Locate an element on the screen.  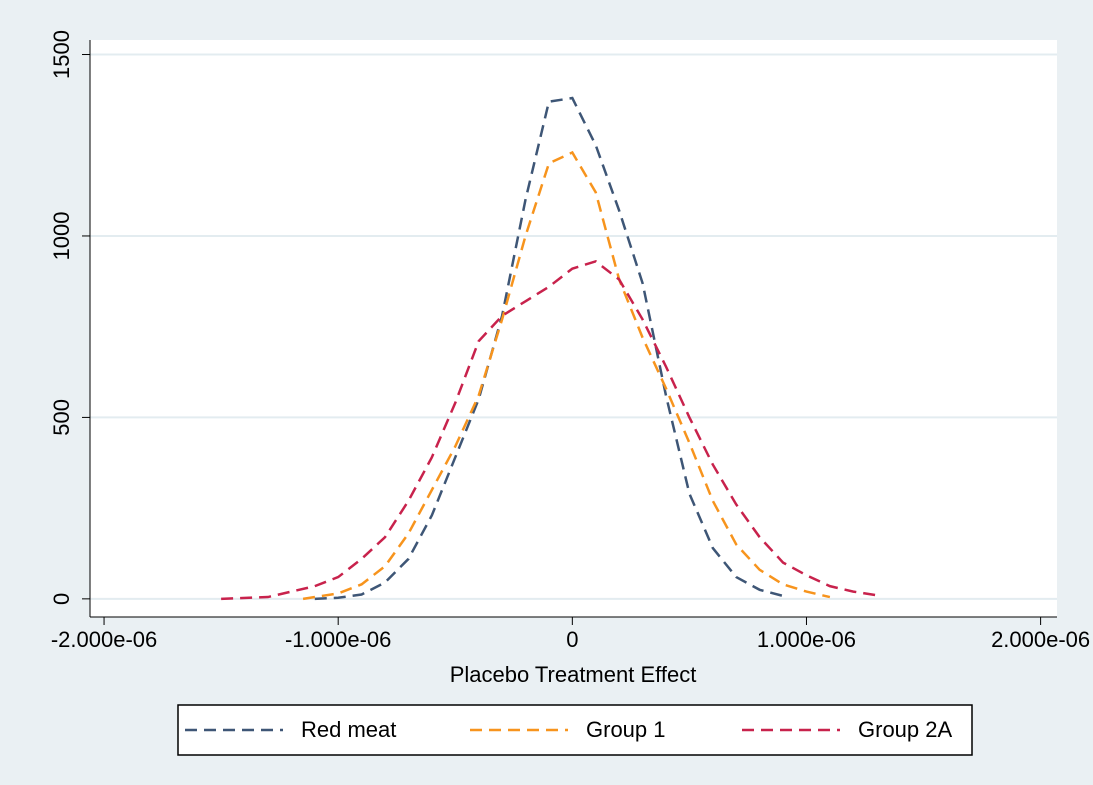
legend-label: Red meat is located at coordinates (348, 729).